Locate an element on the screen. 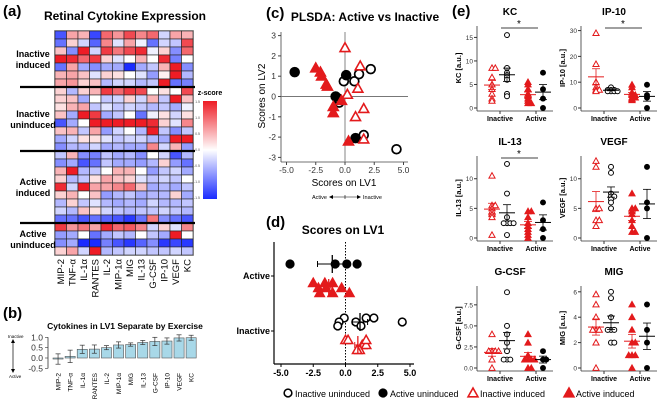 The image size is (669, 403). bar-y-top-label: Inactive is located at coordinates (16, 336).